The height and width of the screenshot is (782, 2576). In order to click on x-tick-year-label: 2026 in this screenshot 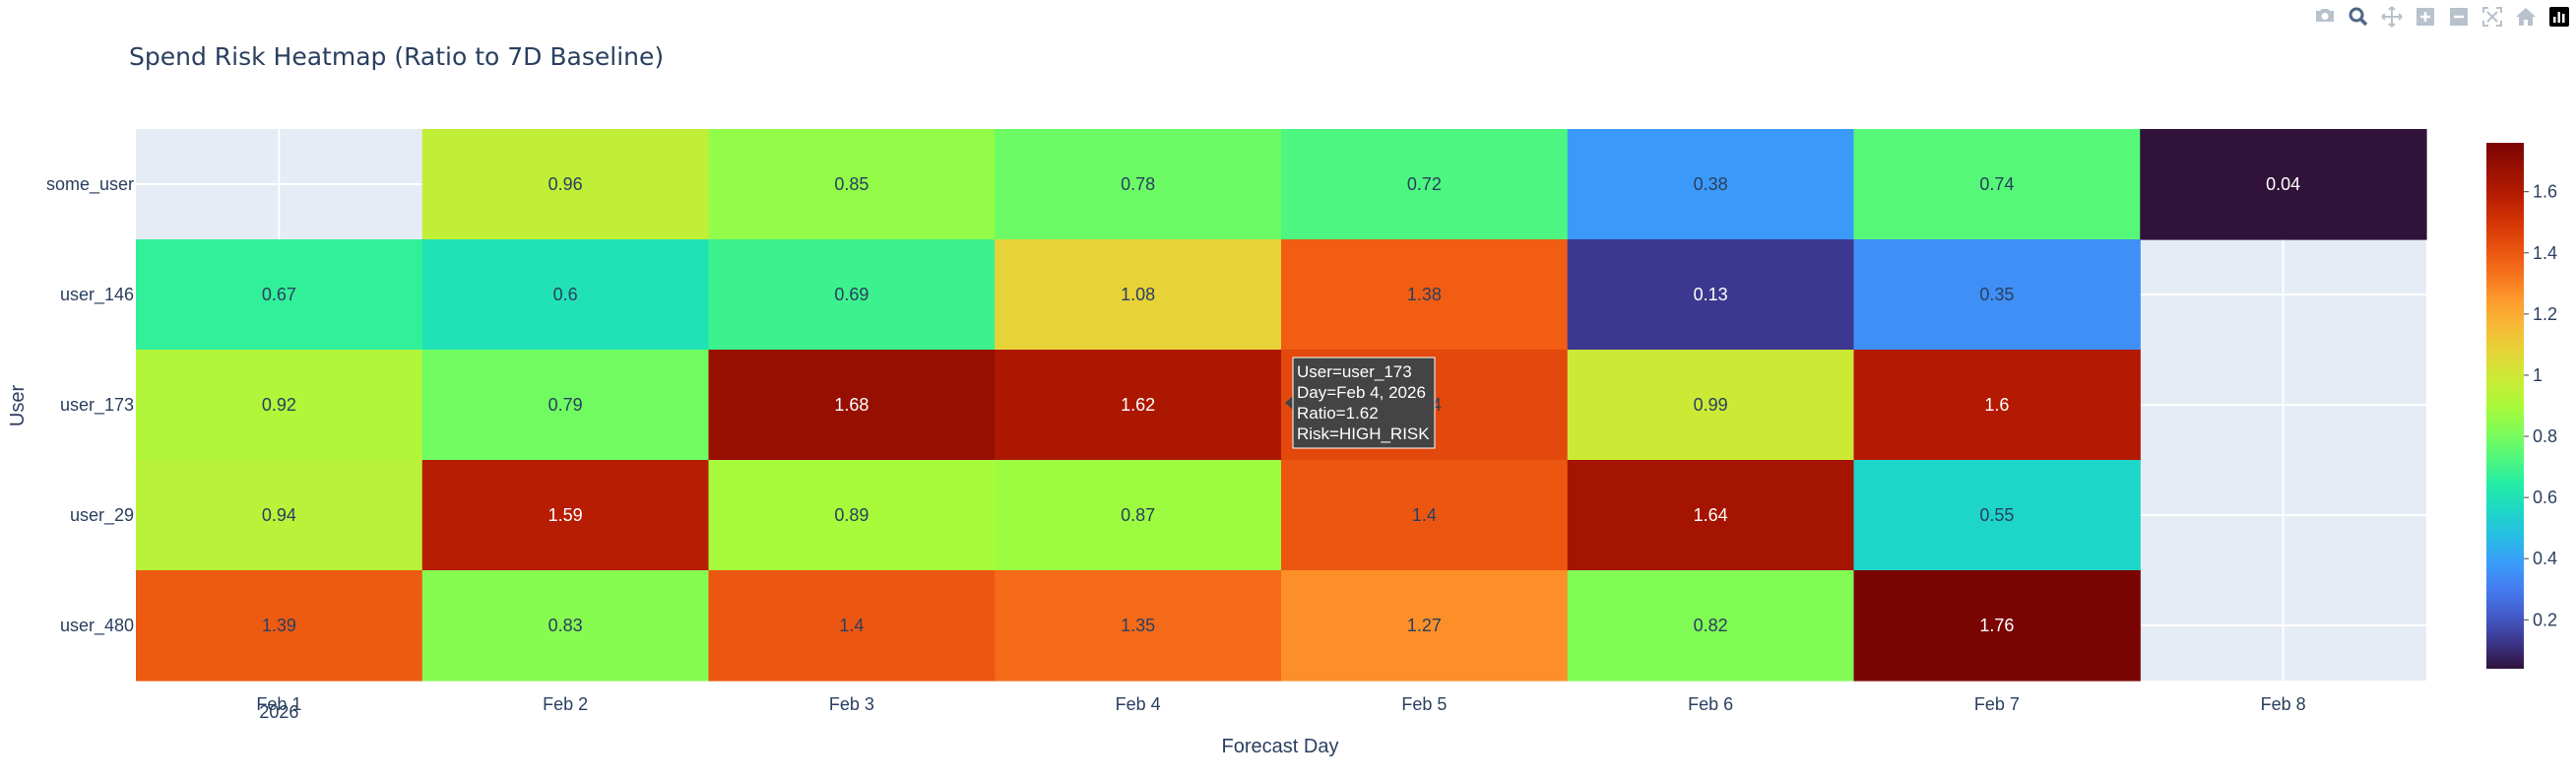, I will do `click(278, 712)`.